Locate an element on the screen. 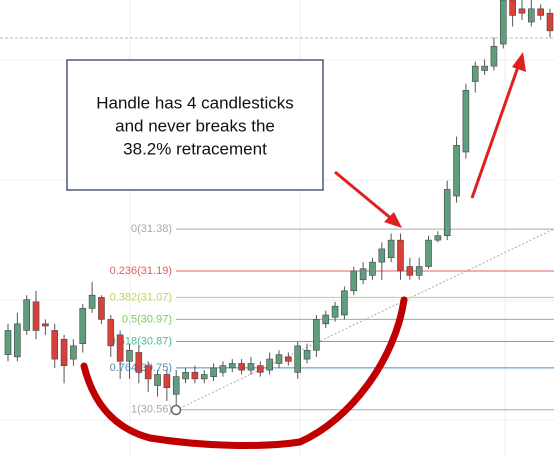  fib-label: 1(30.56) is located at coordinates (151, 410).